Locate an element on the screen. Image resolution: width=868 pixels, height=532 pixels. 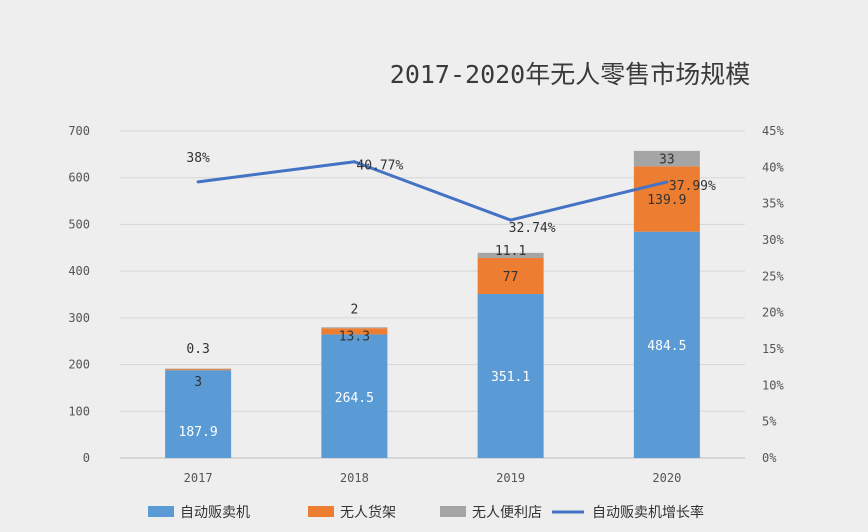
bar-label: 264.5 is located at coordinates (354, 398).